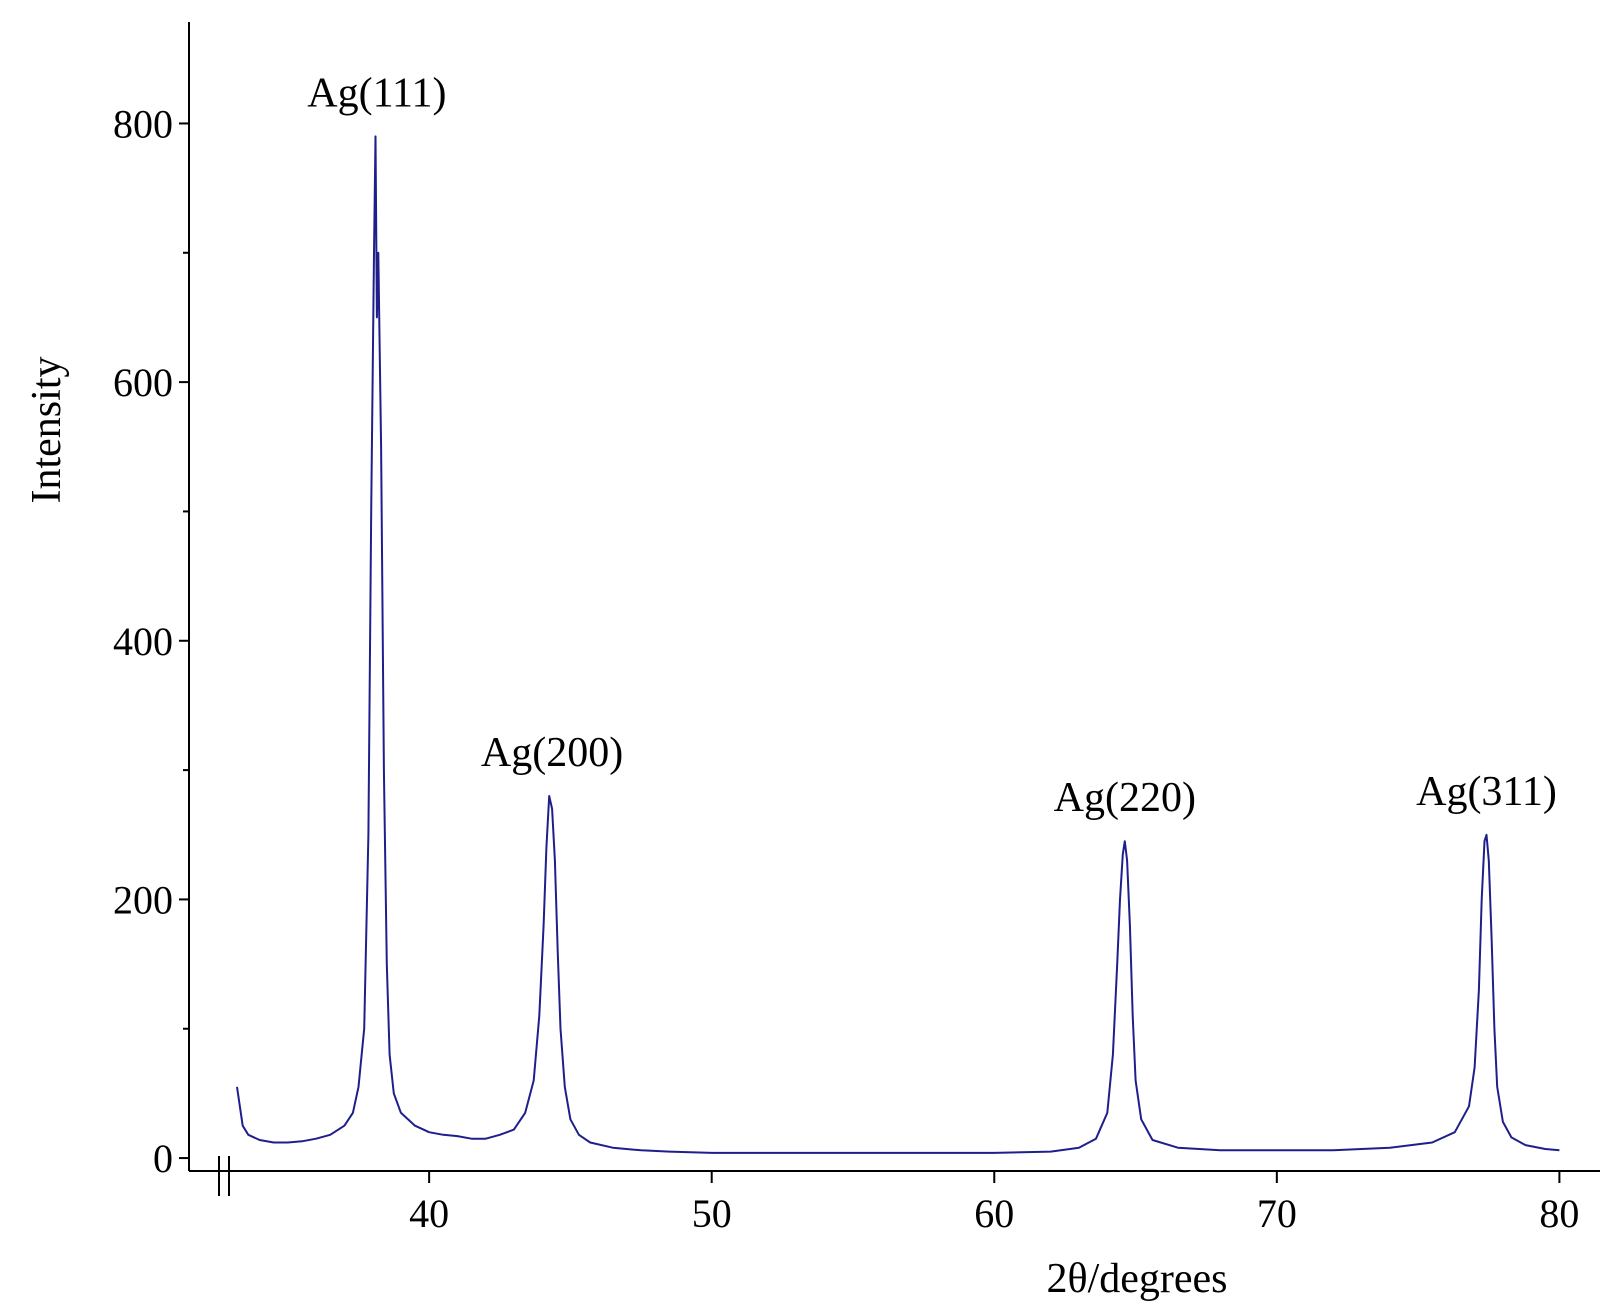  Describe the element at coordinates (552, 753) in the screenshot. I see `peak-label: Ag(200)` at that location.